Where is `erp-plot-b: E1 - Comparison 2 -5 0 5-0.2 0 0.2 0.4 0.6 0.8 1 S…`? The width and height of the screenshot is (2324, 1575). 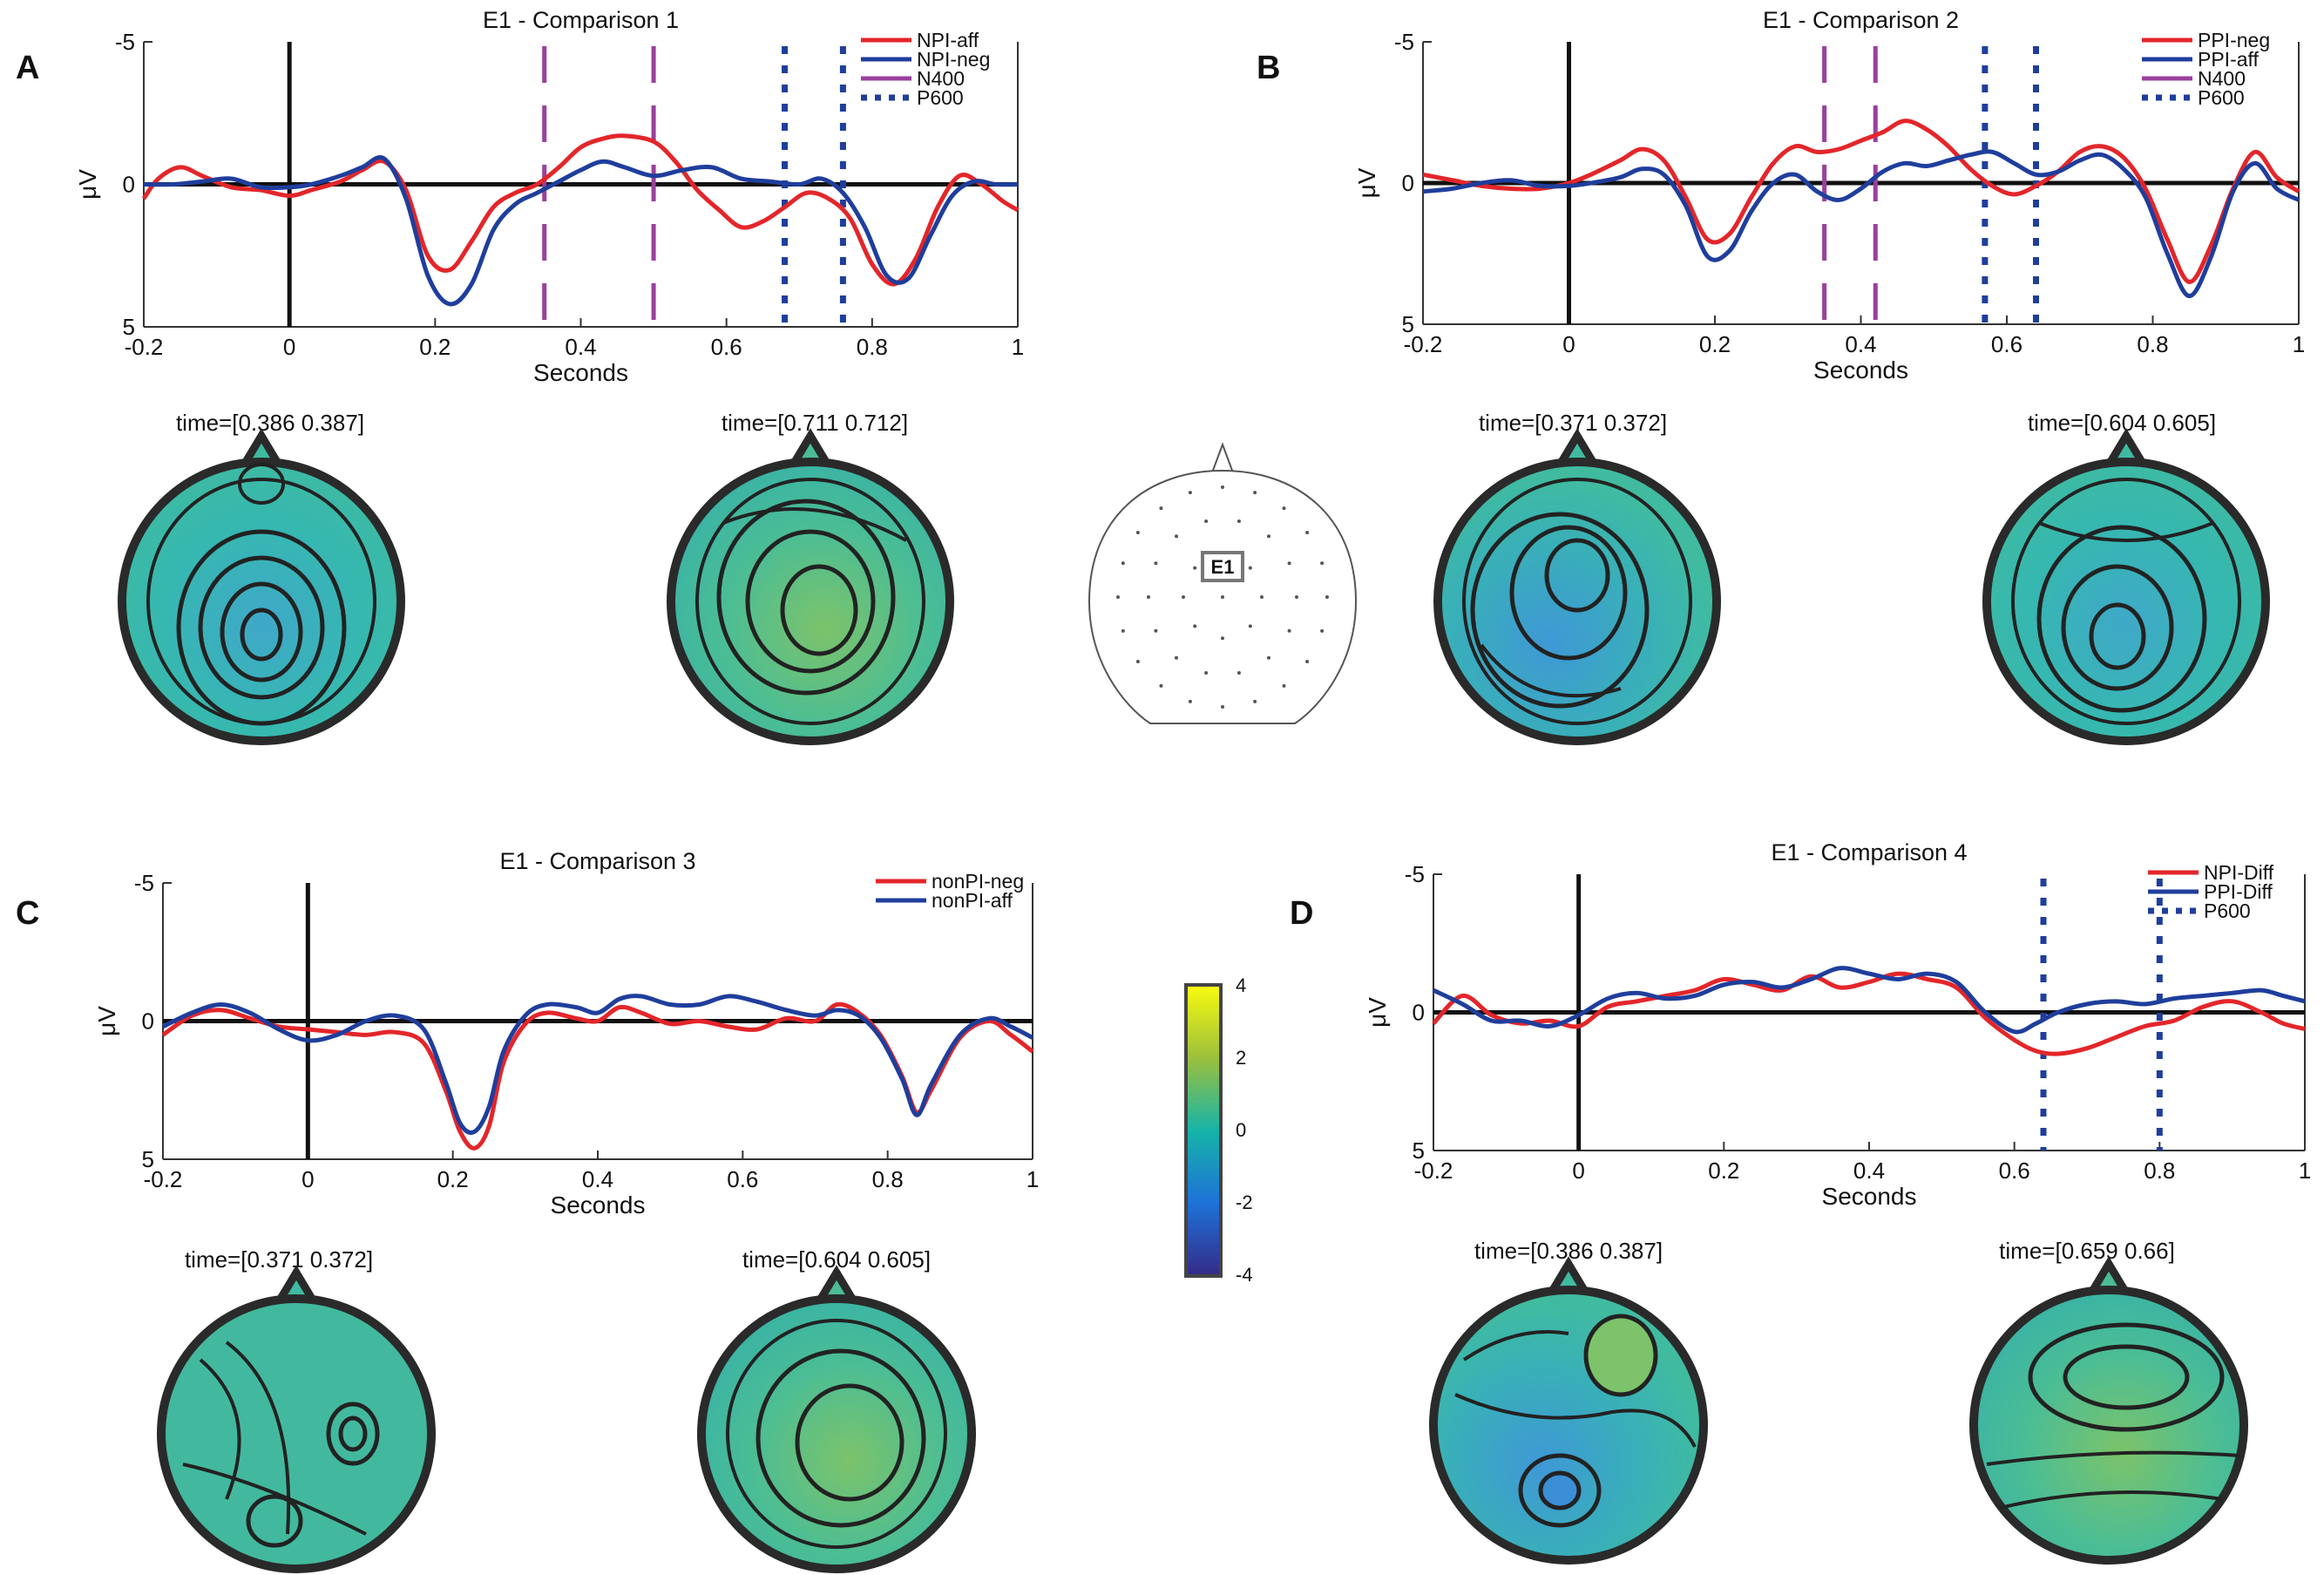 erp-plot-b: E1 - Comparison 2 -5 0 5-0.2 0 0.2 0.4 0.6 0.8 1 S… is located at coordinates (1829, 195).